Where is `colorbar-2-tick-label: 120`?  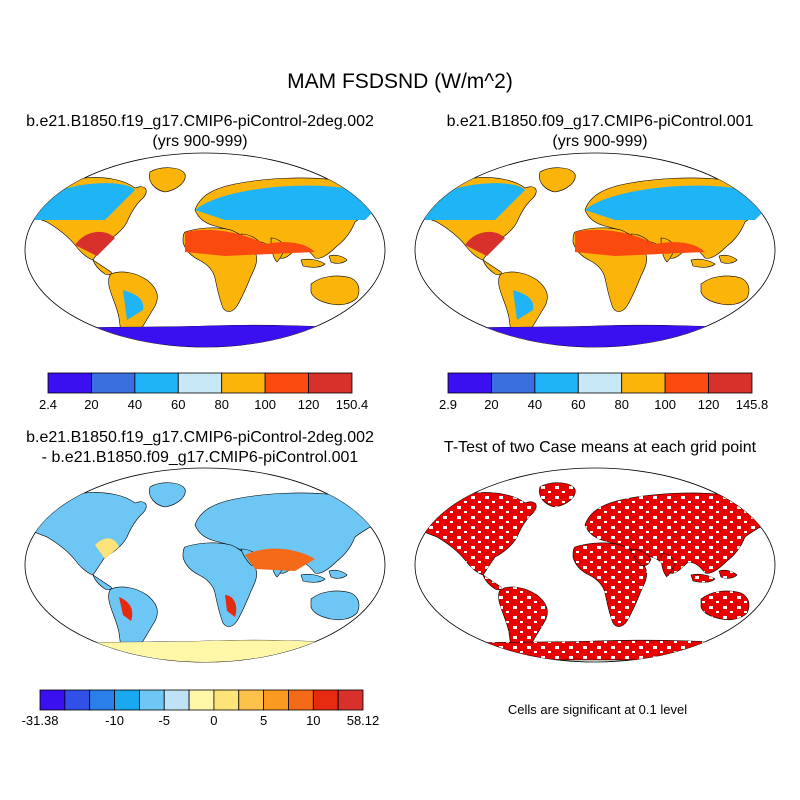
colorbar-2-tick-label: 120 is located at coordinates (708, 404).